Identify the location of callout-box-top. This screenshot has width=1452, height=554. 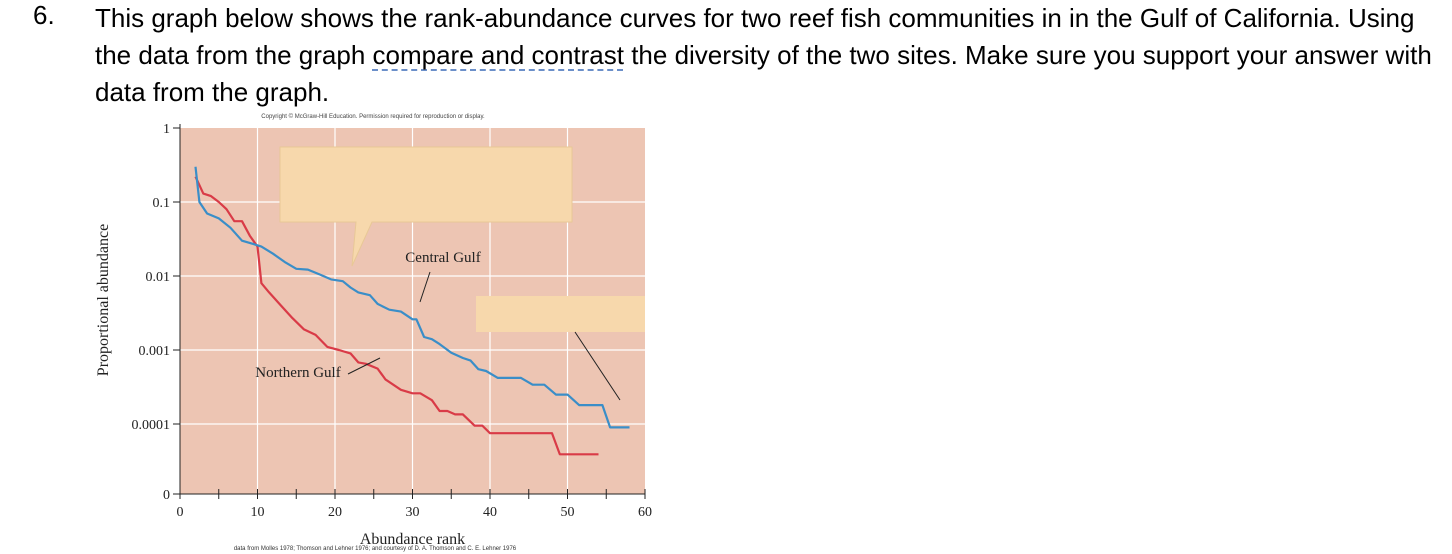
(426, 206).